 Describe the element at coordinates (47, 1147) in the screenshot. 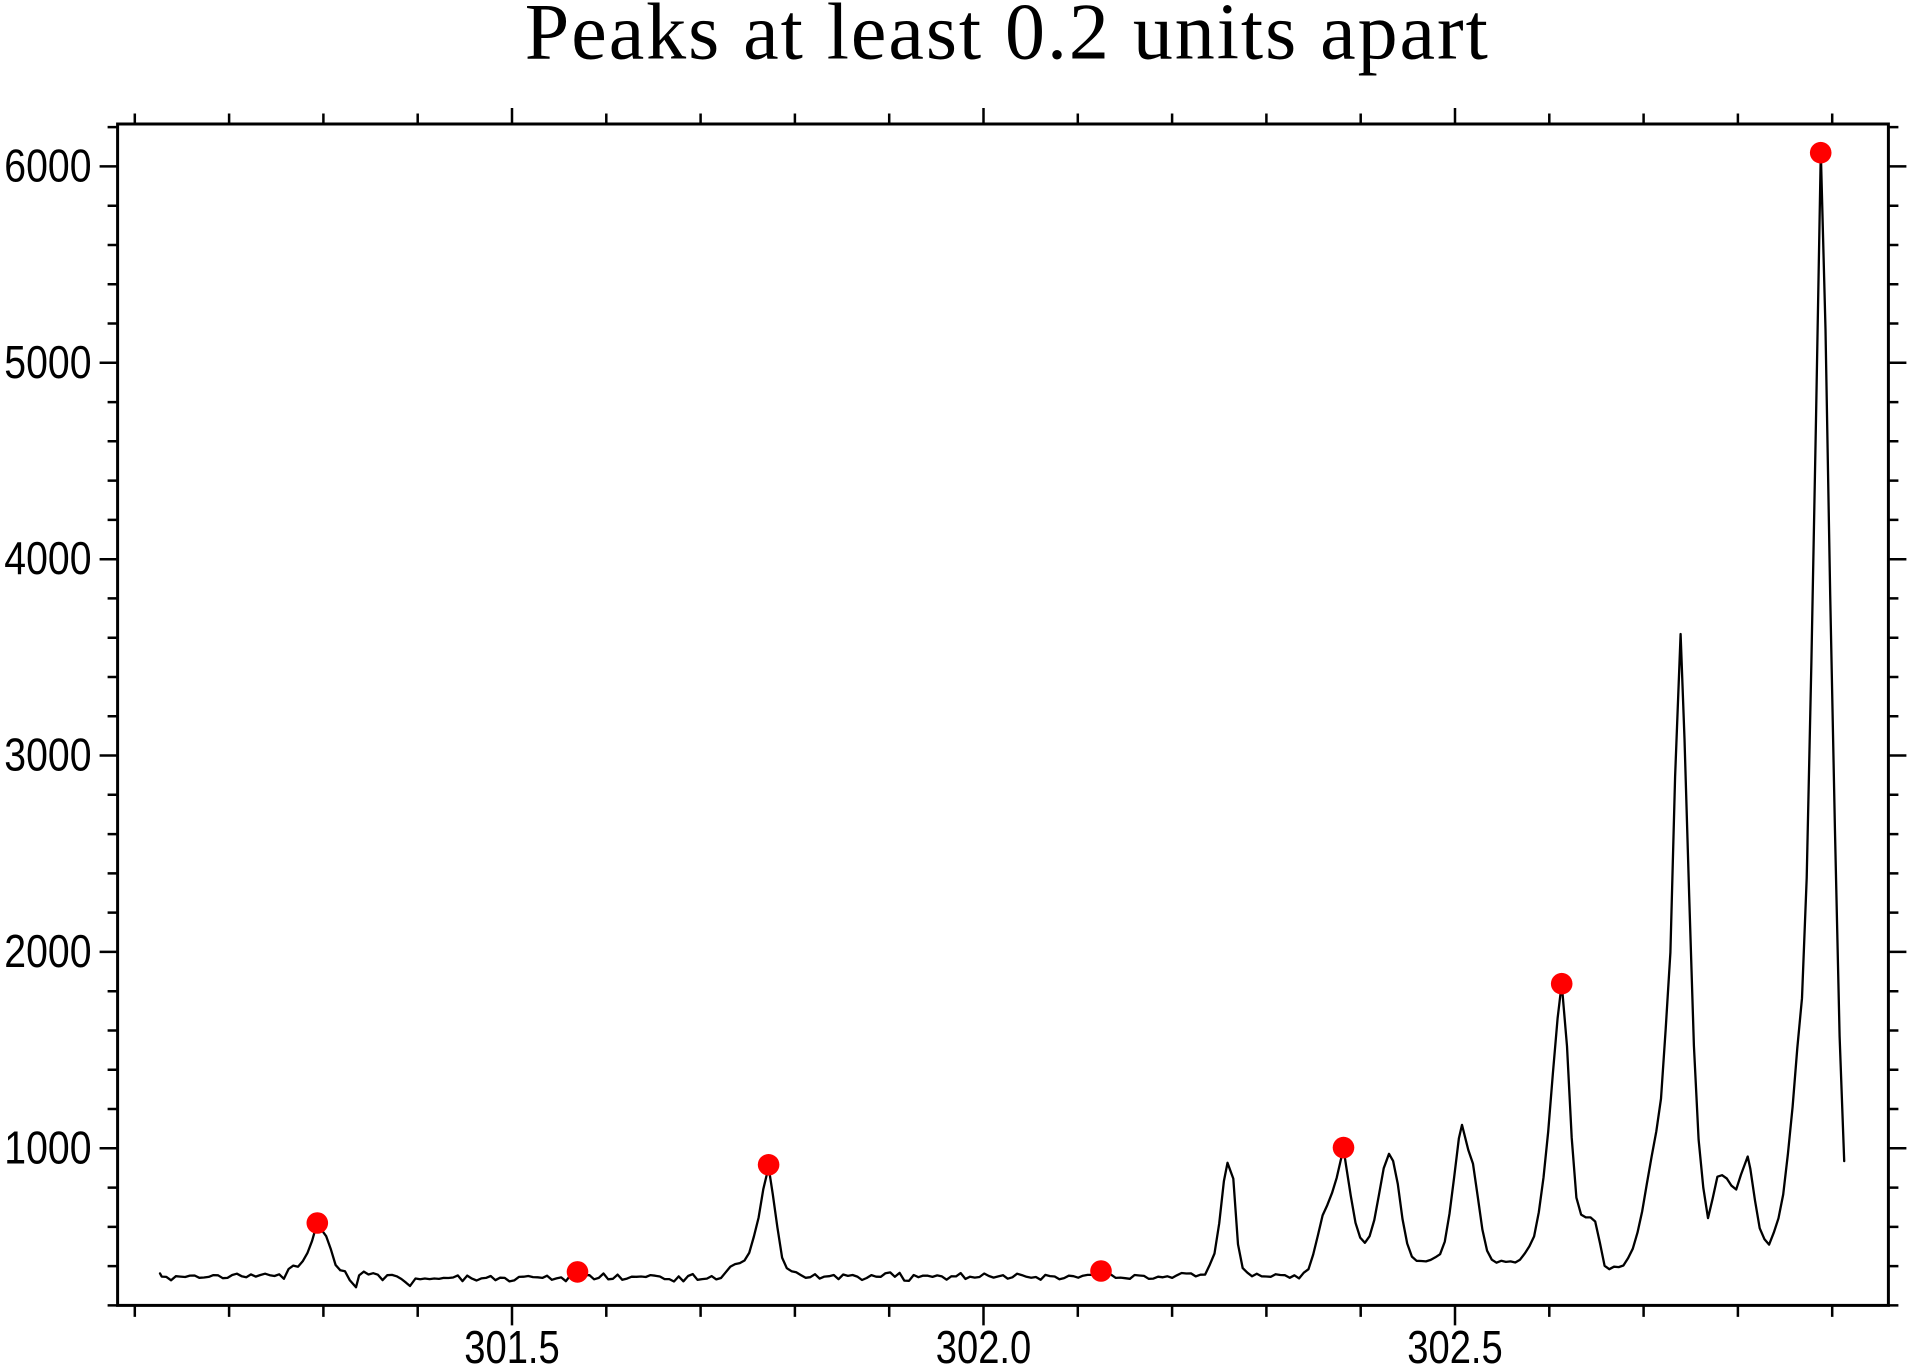

I see `svg-text: 1000` at that location.